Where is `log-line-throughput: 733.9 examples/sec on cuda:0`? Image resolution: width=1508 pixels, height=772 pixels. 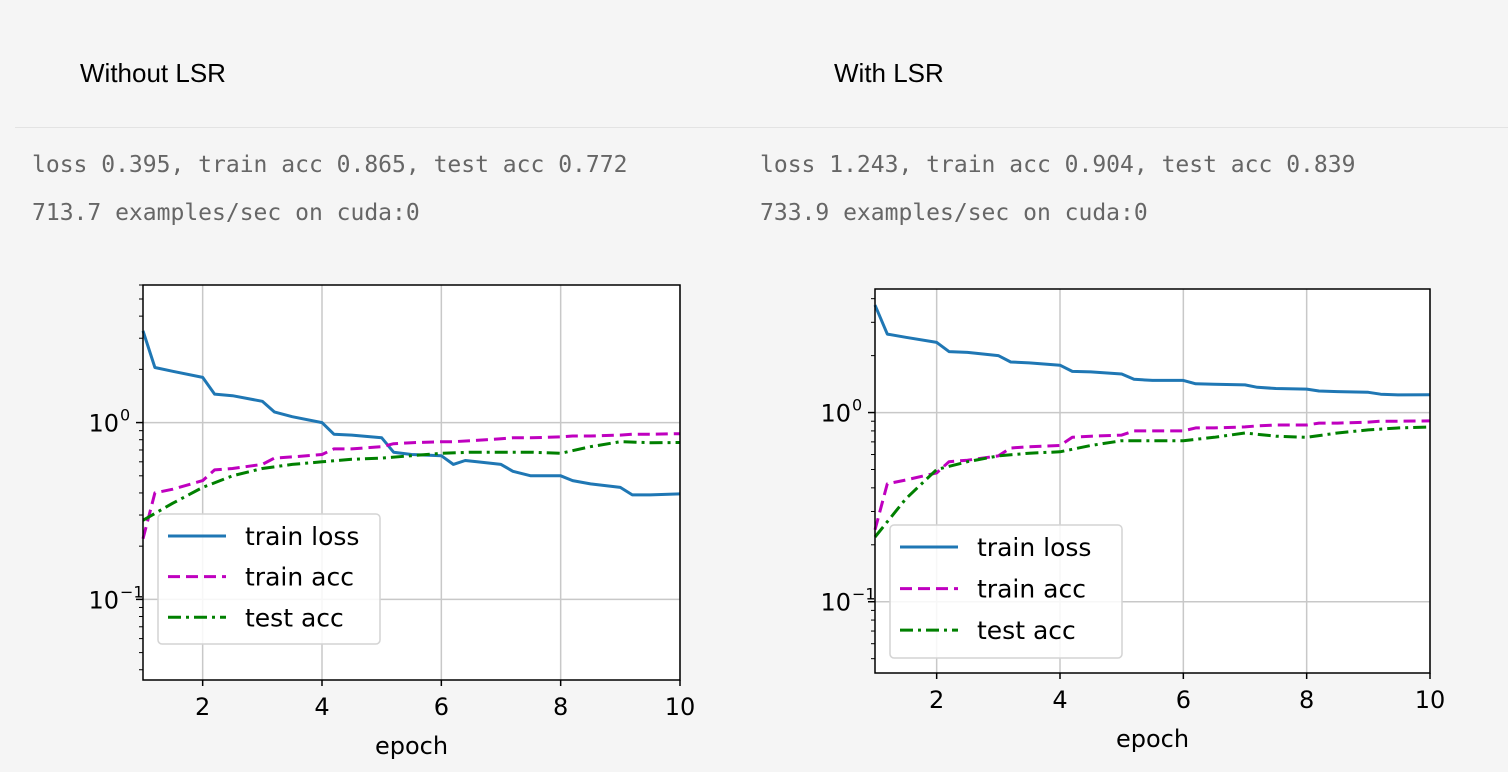 log-line-throughput: 733.9 examples/sec on cuda:0 is located at coordinates (954, 213).